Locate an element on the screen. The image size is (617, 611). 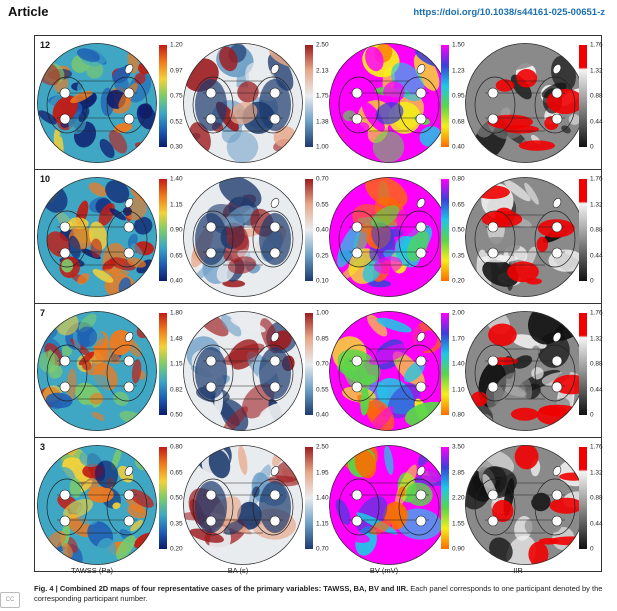
colorbar-tick-label: 1.55 is located at coordinates (458, 523).